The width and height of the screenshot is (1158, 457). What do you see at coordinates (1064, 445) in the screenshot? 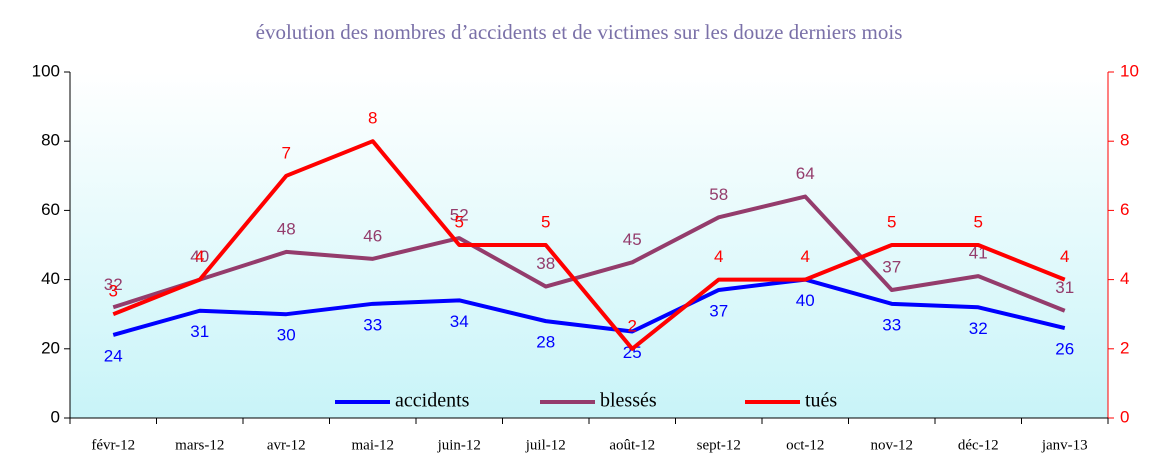
I see `x-tick-label: janv-13` at bounding box center [1064, 445].